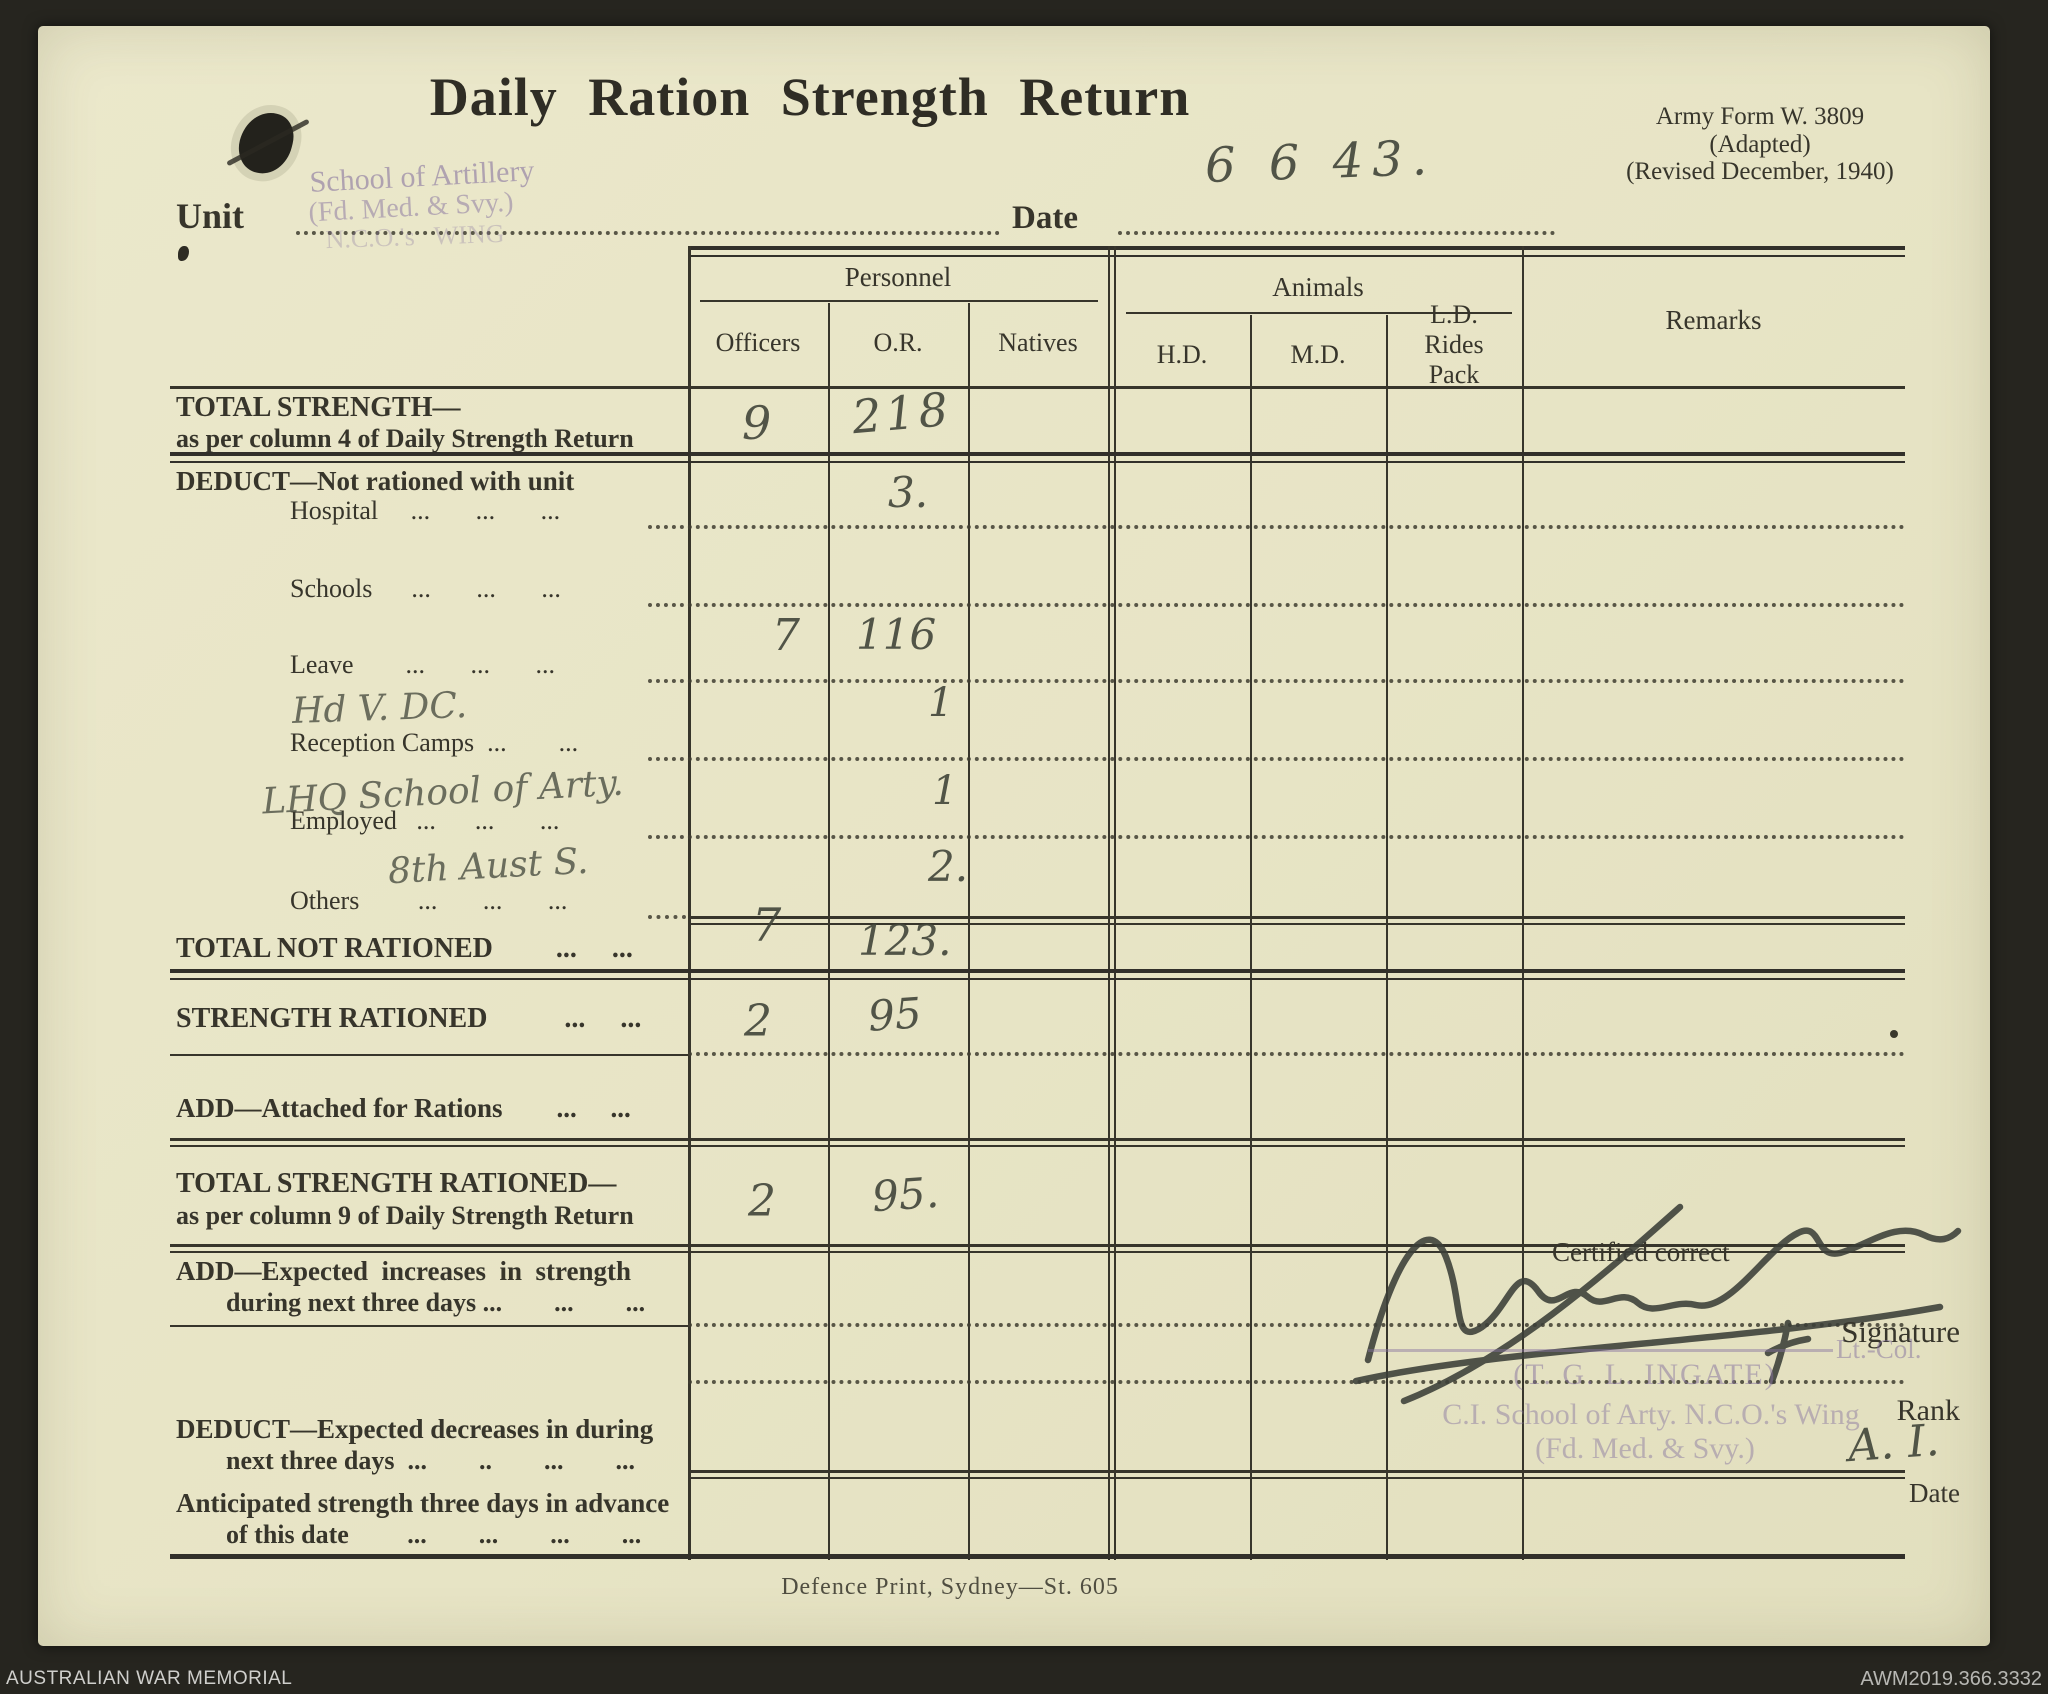 Image resolution: width=2048 pixels, height=1694 pixels. Describe the element at coordinates (1045, 218) in the screenshot. I see `date-label: Date` at that location.